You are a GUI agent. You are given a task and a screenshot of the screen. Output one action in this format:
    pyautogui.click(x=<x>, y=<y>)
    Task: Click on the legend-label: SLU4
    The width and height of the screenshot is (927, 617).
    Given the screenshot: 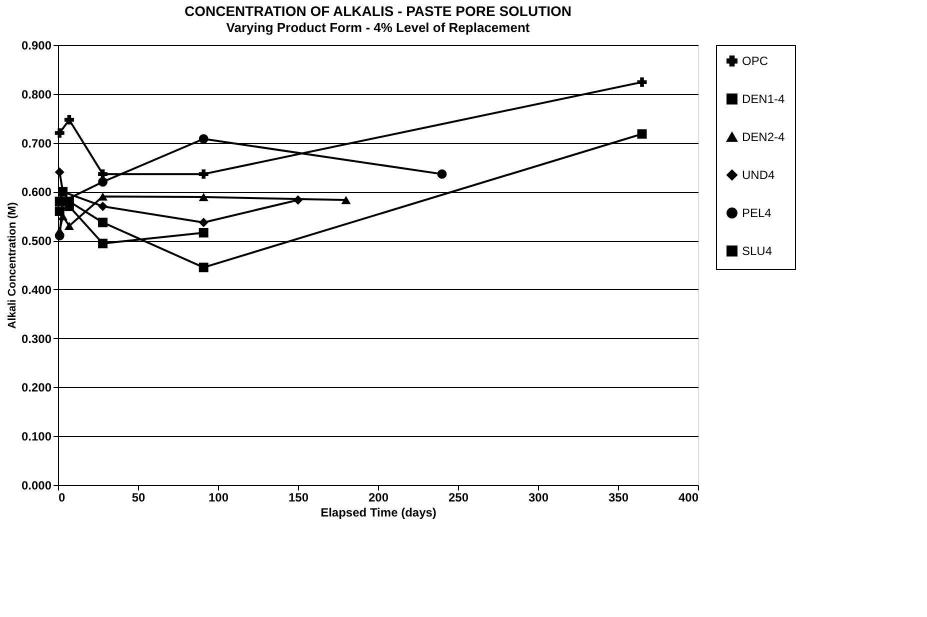 What is the action you would take?
    pyautogui.click(x=757, y=251)
    